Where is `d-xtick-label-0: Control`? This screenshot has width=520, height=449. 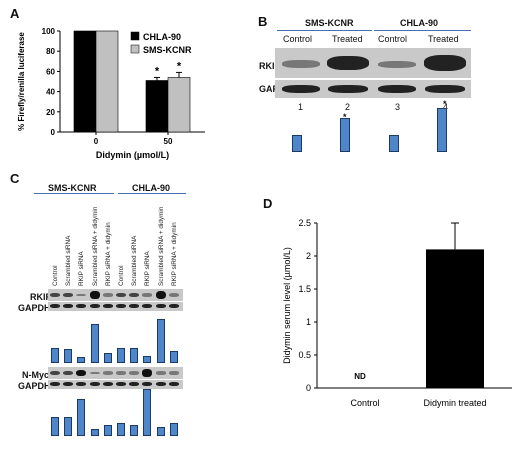 d-xtick-label-0: Control is located at coordinates (364, 403).